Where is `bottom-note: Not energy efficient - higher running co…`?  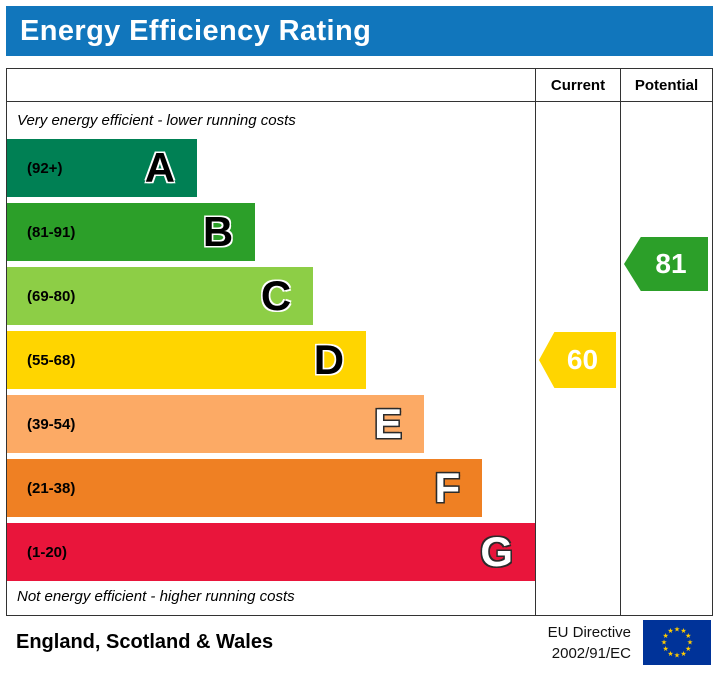
bottom-note: Not energy efficient - higher running co… is located at coordinates (156, 596).